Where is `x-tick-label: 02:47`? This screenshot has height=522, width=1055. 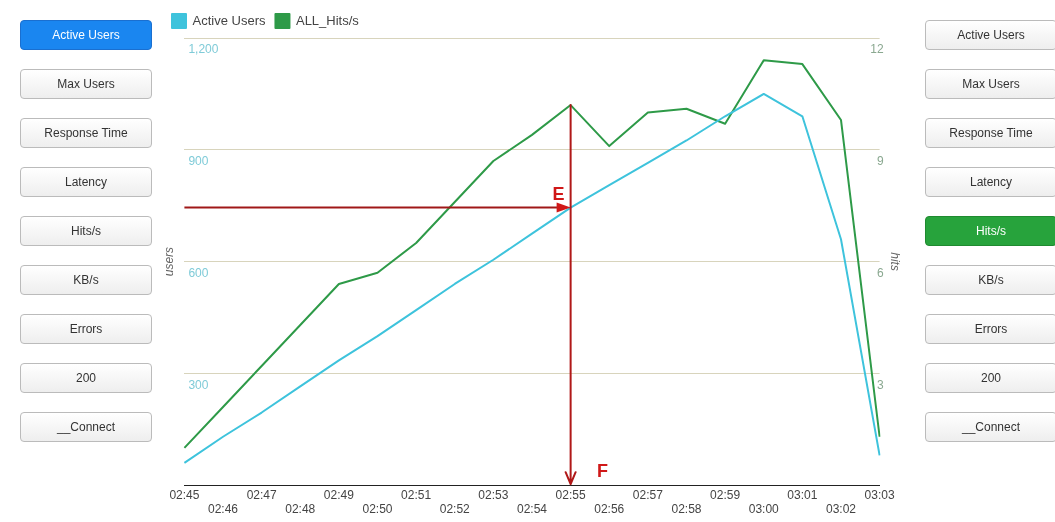
x-tick-label: 02:47 is located at coordinates (261, 494).